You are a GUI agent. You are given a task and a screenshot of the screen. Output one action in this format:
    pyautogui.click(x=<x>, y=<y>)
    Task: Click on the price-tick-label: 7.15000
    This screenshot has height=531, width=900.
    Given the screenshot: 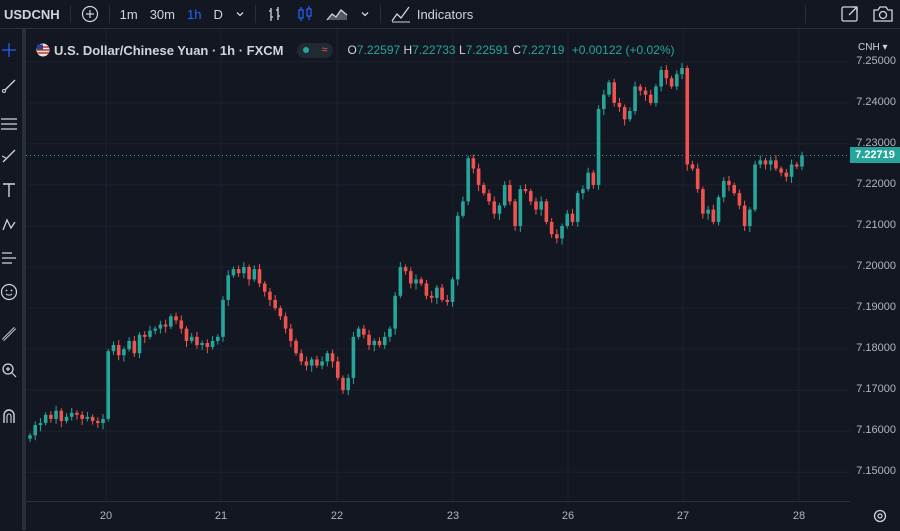 What is the action you would take?
    pyautogui.click(x=876, y=471)
    